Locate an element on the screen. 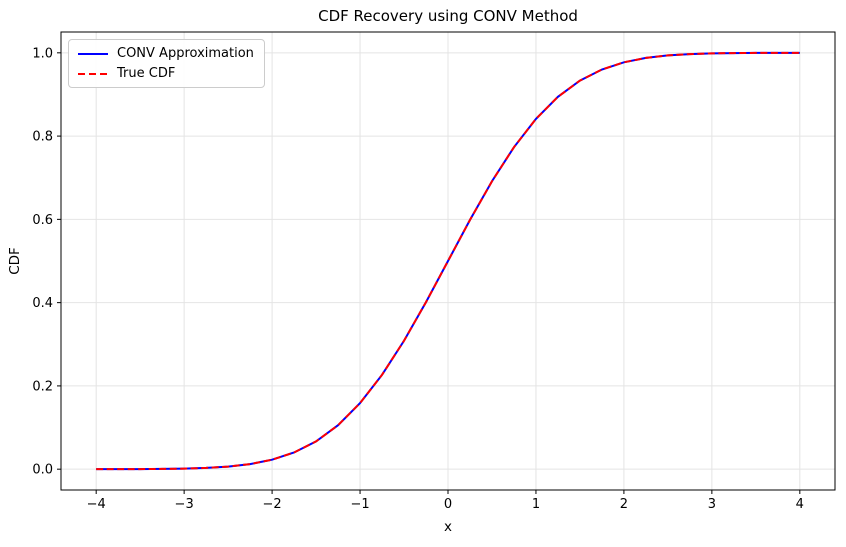 The image size is (846, 547). legend-label: True CDF is located at coordinates (146, 73).